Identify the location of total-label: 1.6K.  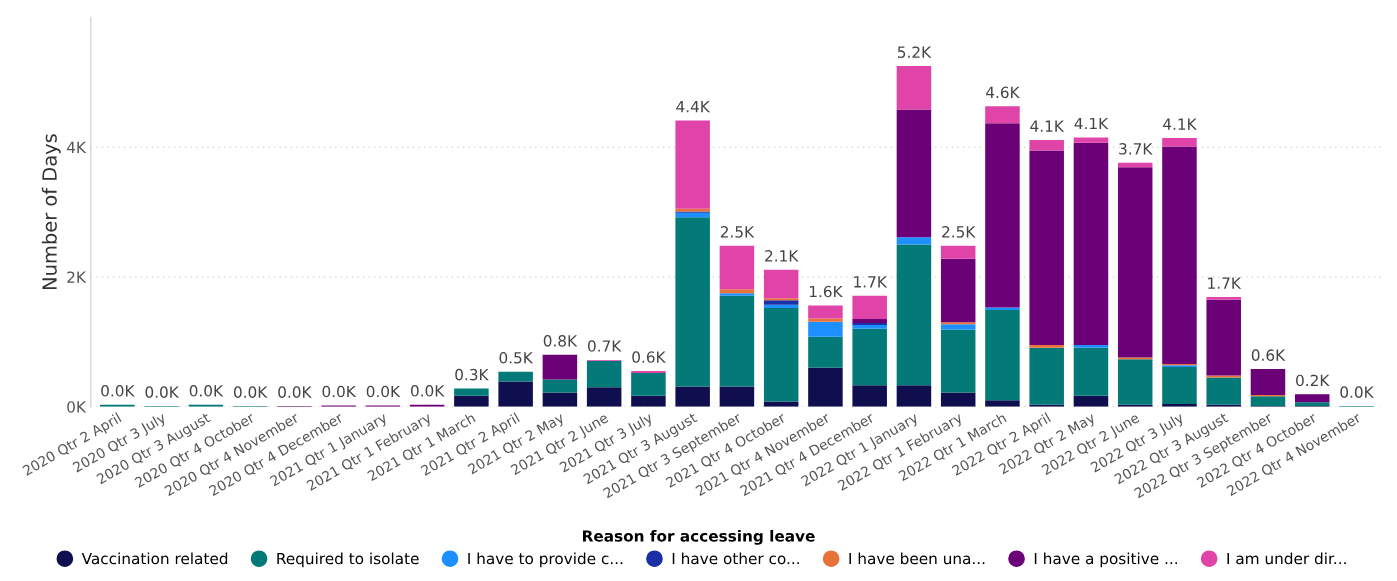
(826, 291).